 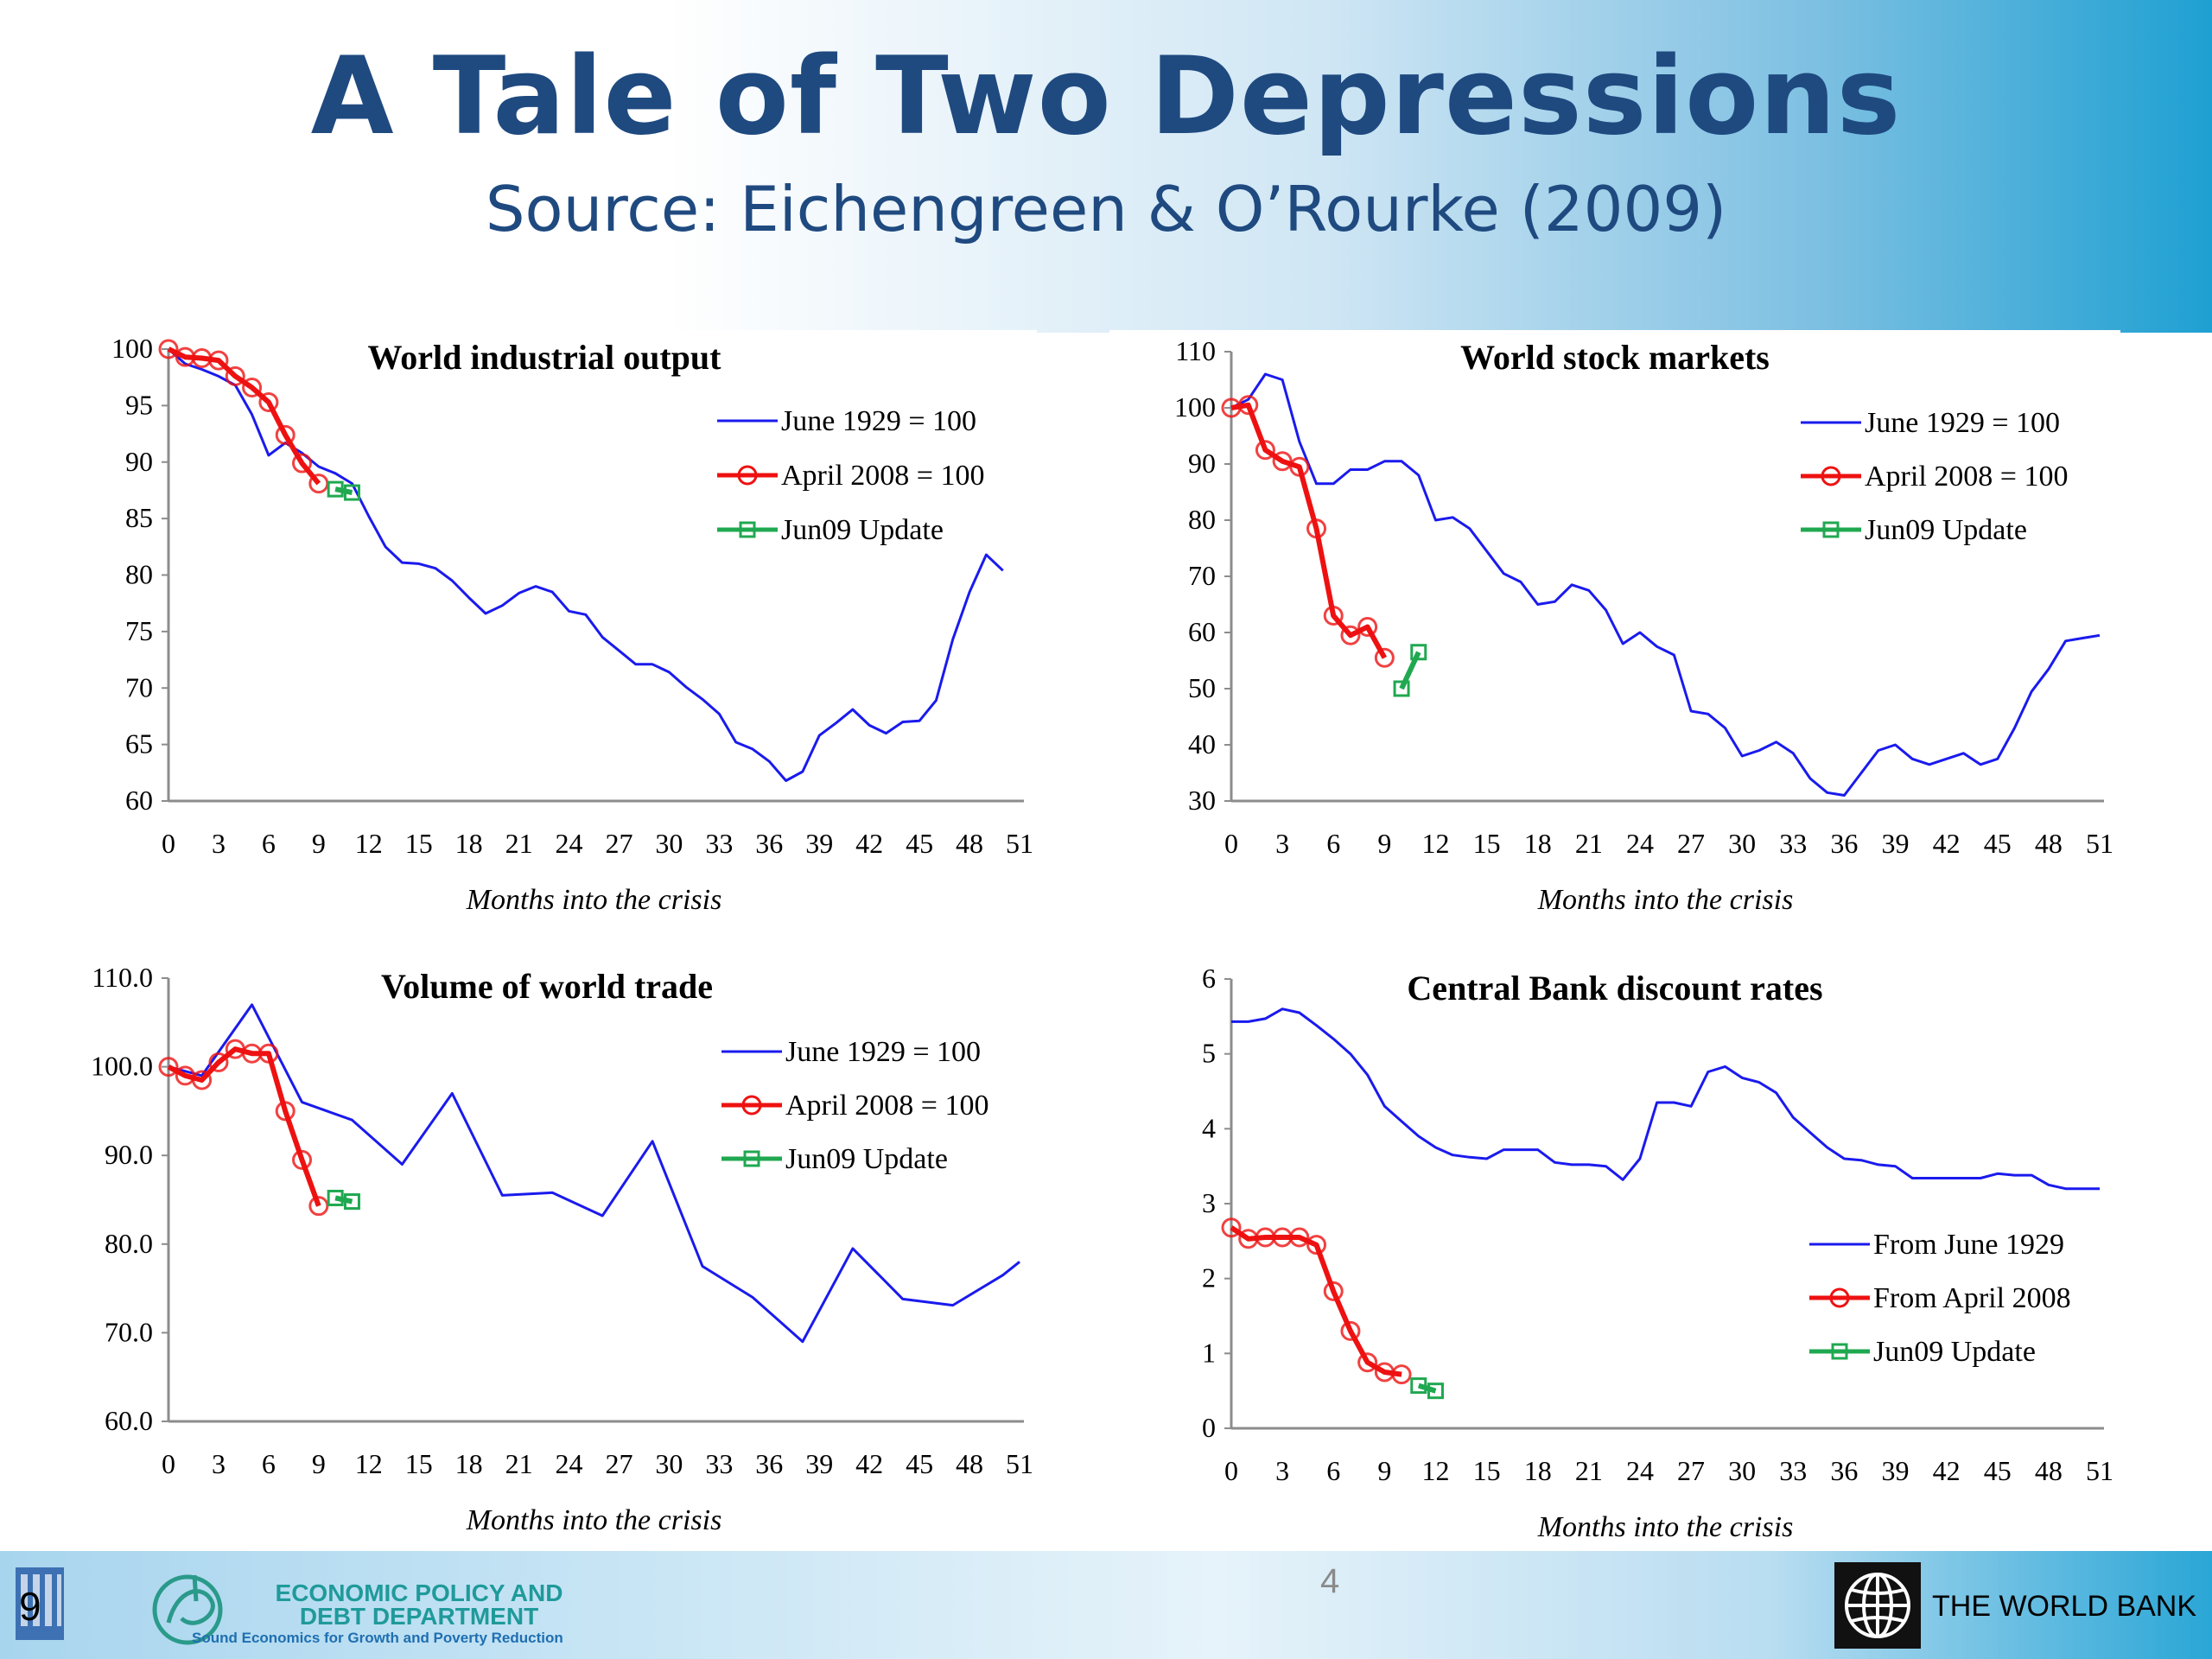 I want to click on y-tick-label: 2, so click(x=1209, y=1278).